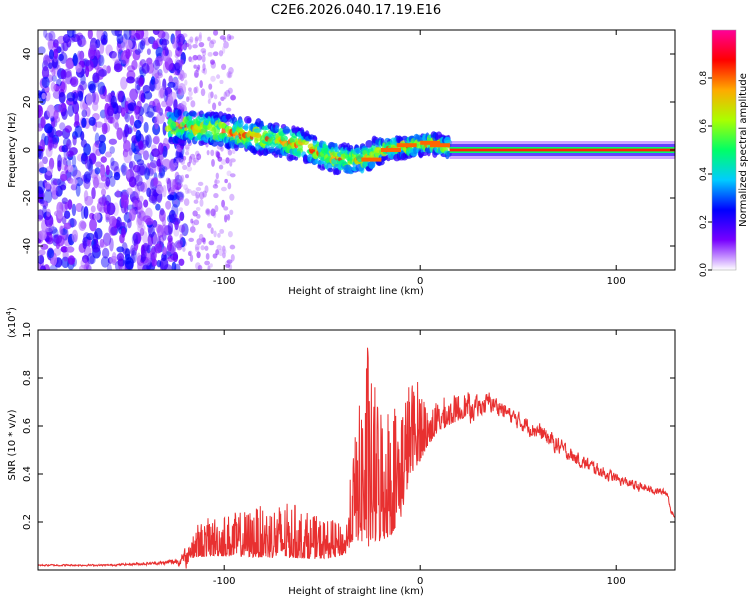 The height and width of the screenshot is (600, 750). What do you see at coordinates (27, 426) in the screenshot?
I see `snr-y-tick-label: 0.6` at bounding box center [27, 426].